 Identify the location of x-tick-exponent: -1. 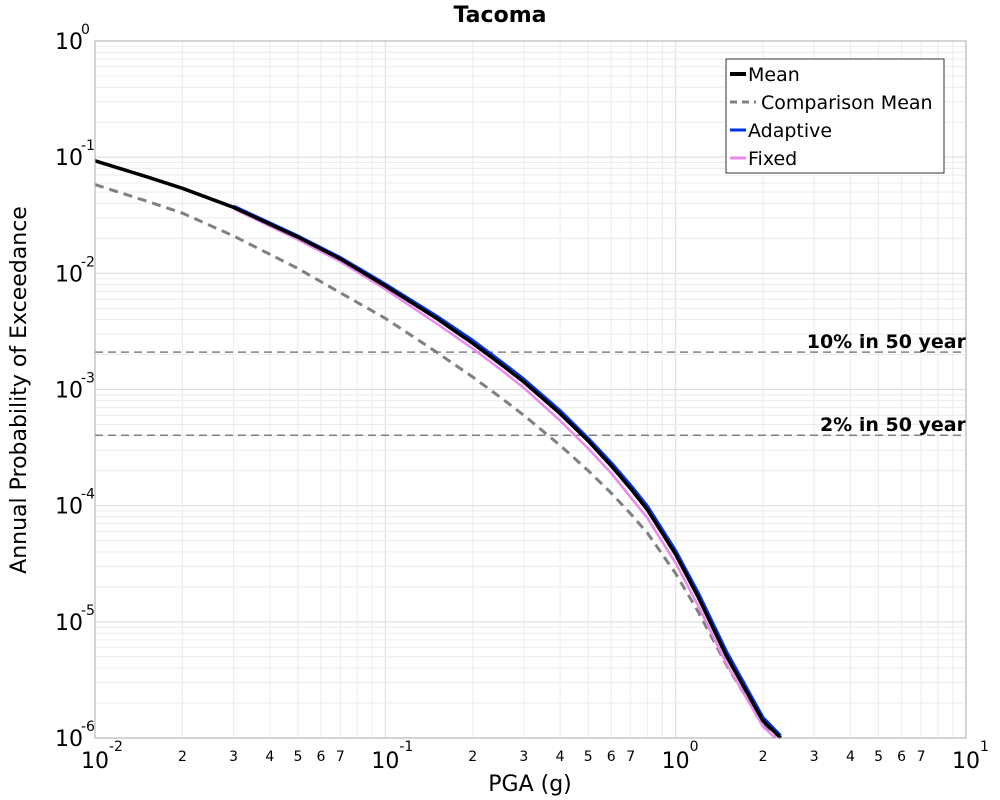
(406, 747).